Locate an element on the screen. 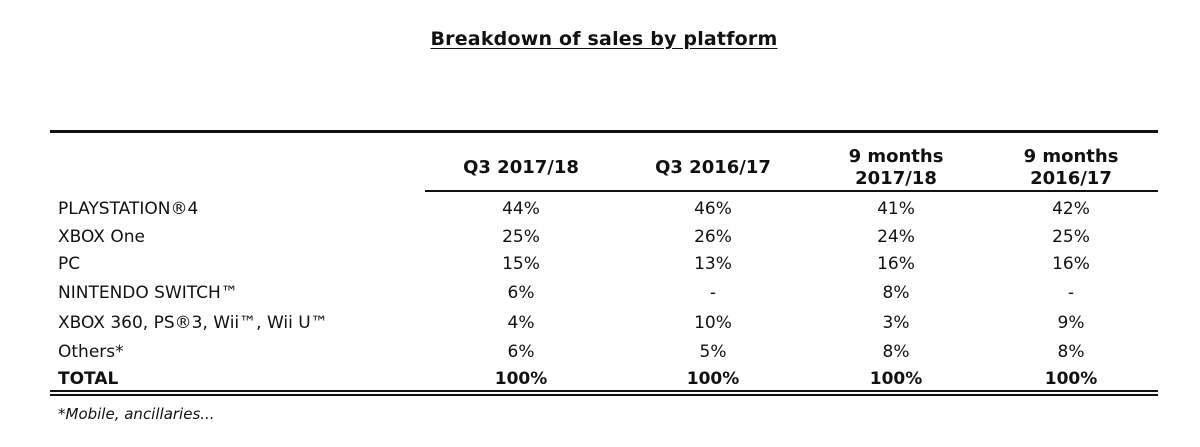  column-header-line: Q3 2017/18 is located at coordinates (521, 167).